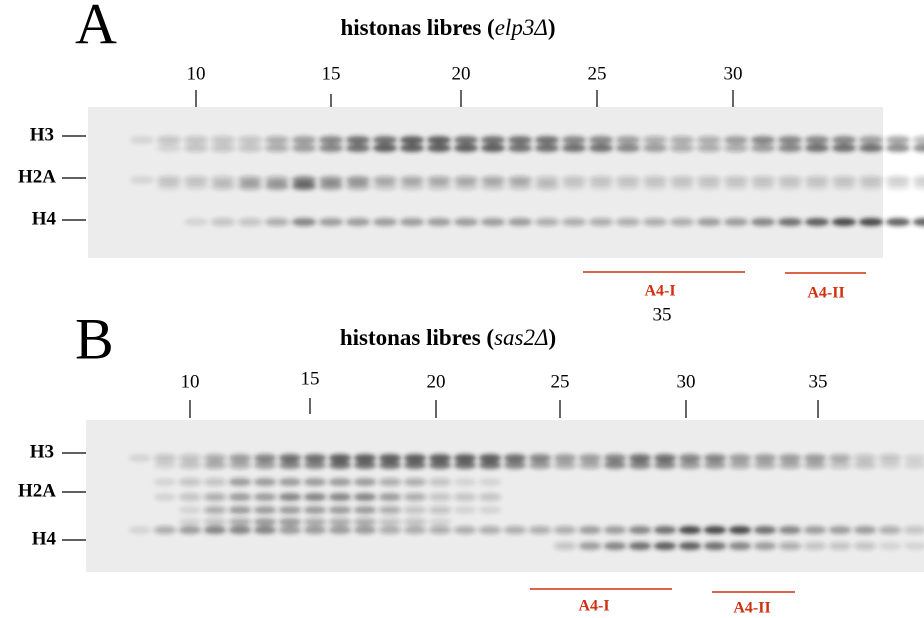 The image size is (924, 618). I want to click on lane-label: 35, so click(662, 314).